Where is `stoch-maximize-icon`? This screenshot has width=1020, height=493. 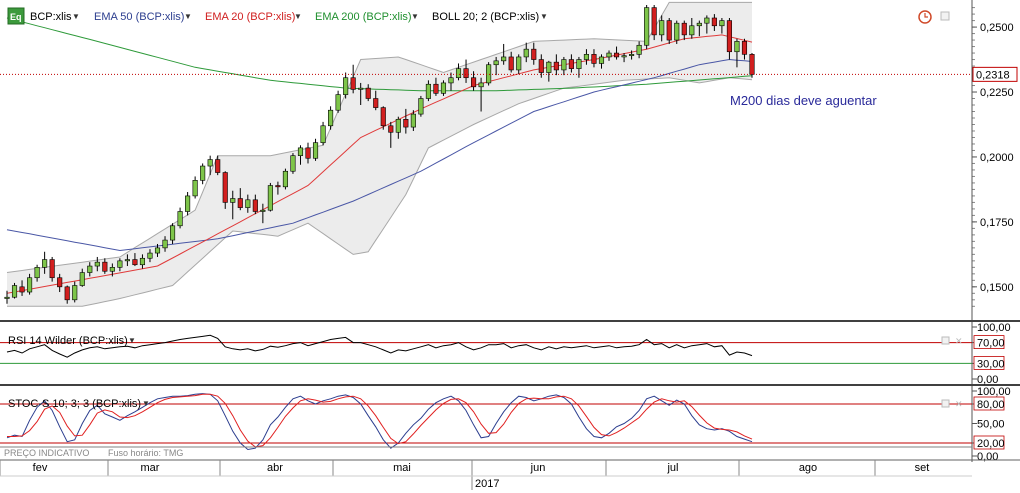
stoch-maximize-icon is located at coordinates (945, 403).